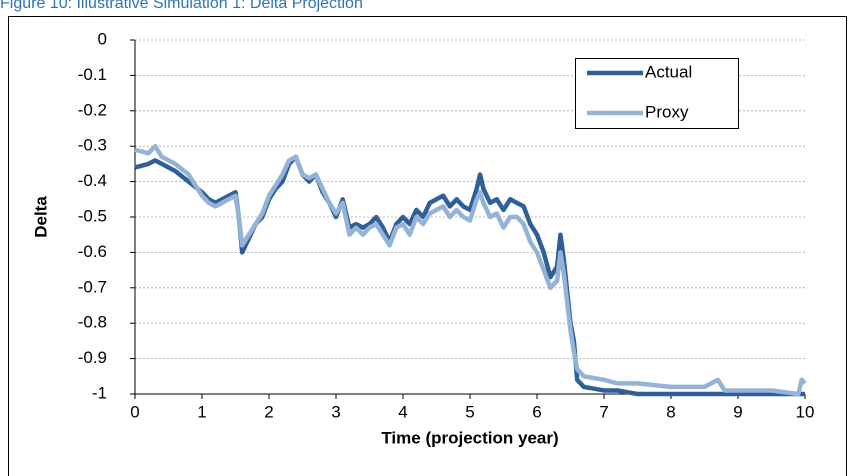 This screenshot has height=476, width=854. I want to click on y-tick-label: -0.2, so click(92, 109).